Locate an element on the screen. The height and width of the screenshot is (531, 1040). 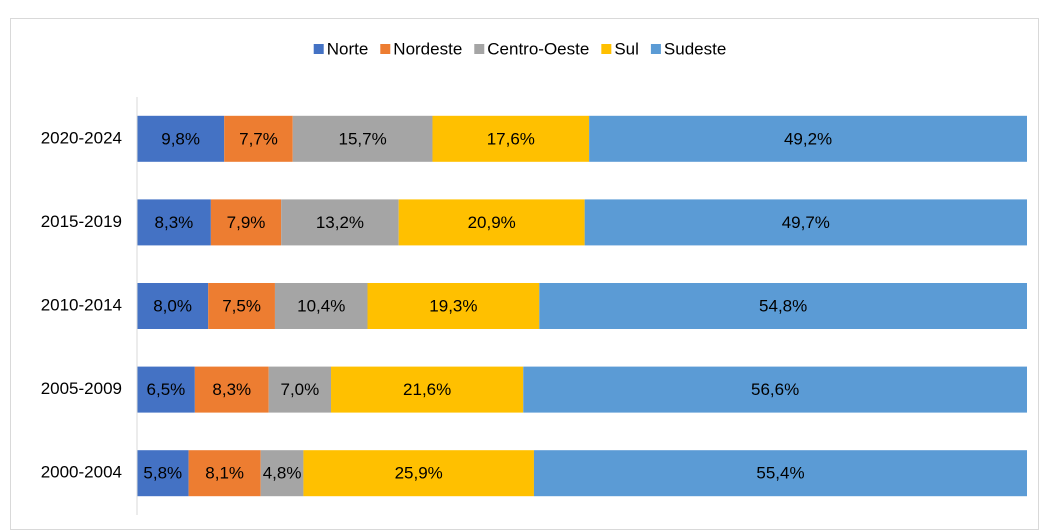
data-label: 17,6% is located at coordinates (511, 138).